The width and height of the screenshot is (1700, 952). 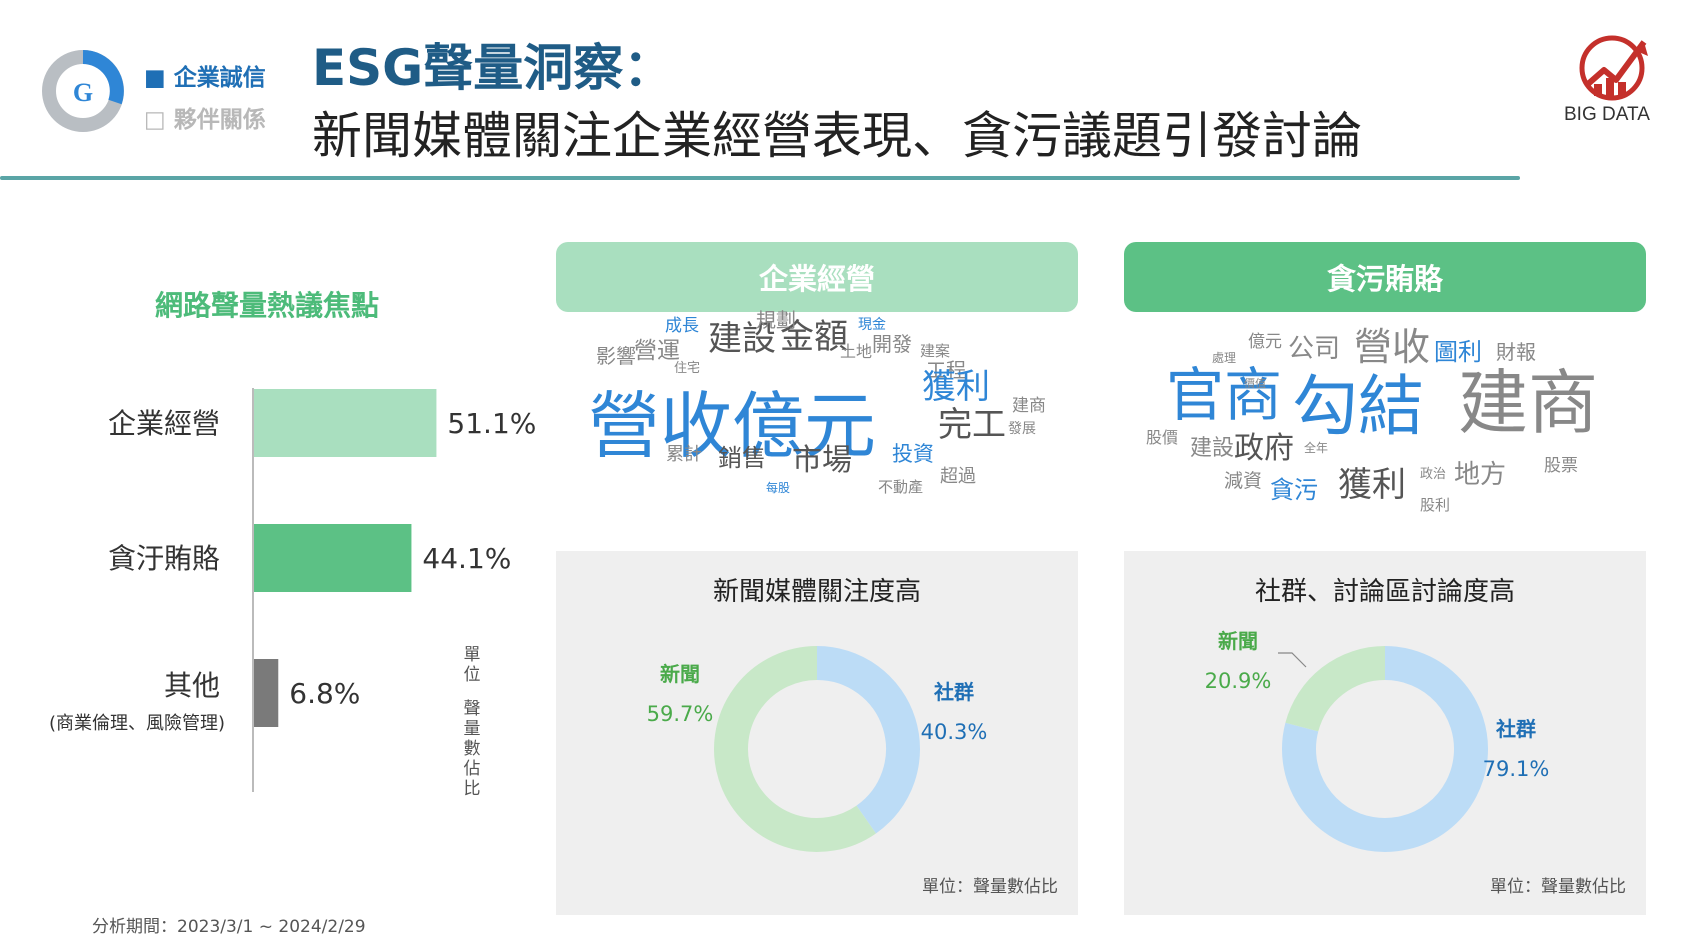 What do you see at coordinates (192, 685) in the screenshot?
I see `bar-category-label: 其他` at bounding box center [192, 685].